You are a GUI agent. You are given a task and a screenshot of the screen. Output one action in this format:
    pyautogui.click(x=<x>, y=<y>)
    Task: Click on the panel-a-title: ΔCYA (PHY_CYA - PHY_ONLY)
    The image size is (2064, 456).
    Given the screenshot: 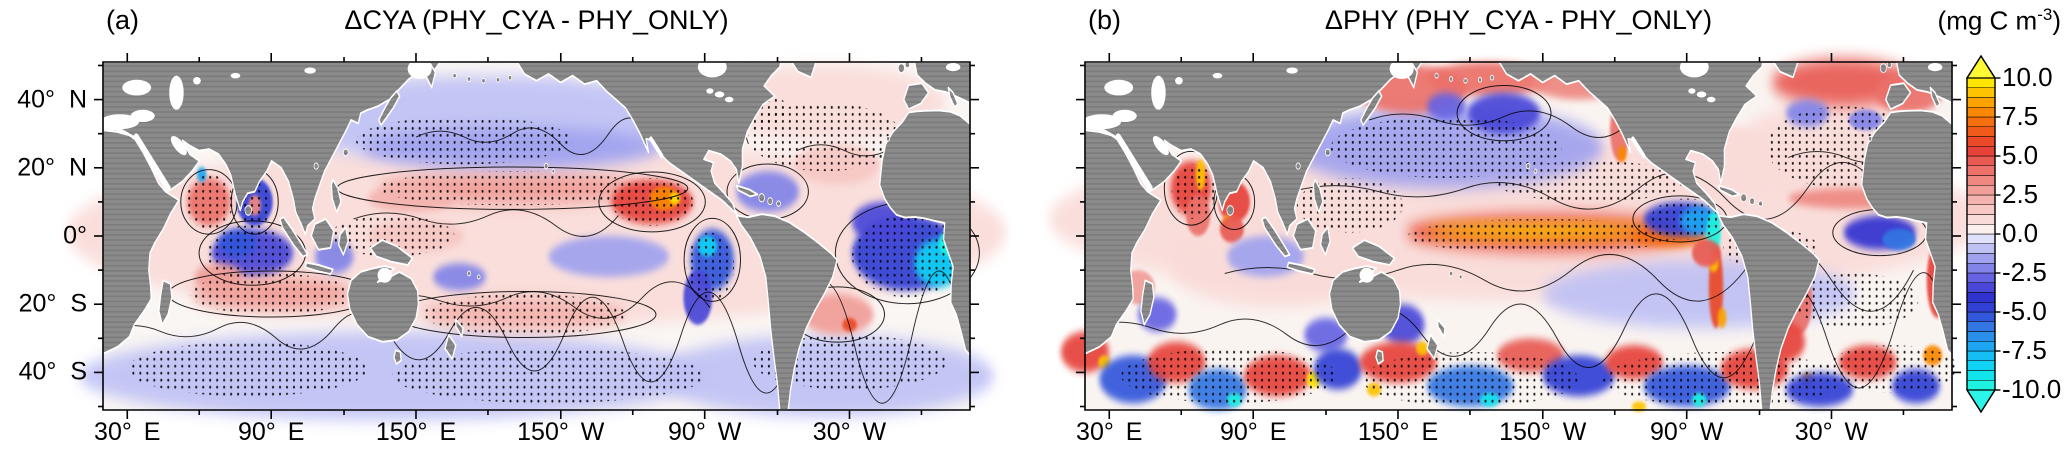 What is the action you would take?
    pyautogui.click(x=536, y=20)
    